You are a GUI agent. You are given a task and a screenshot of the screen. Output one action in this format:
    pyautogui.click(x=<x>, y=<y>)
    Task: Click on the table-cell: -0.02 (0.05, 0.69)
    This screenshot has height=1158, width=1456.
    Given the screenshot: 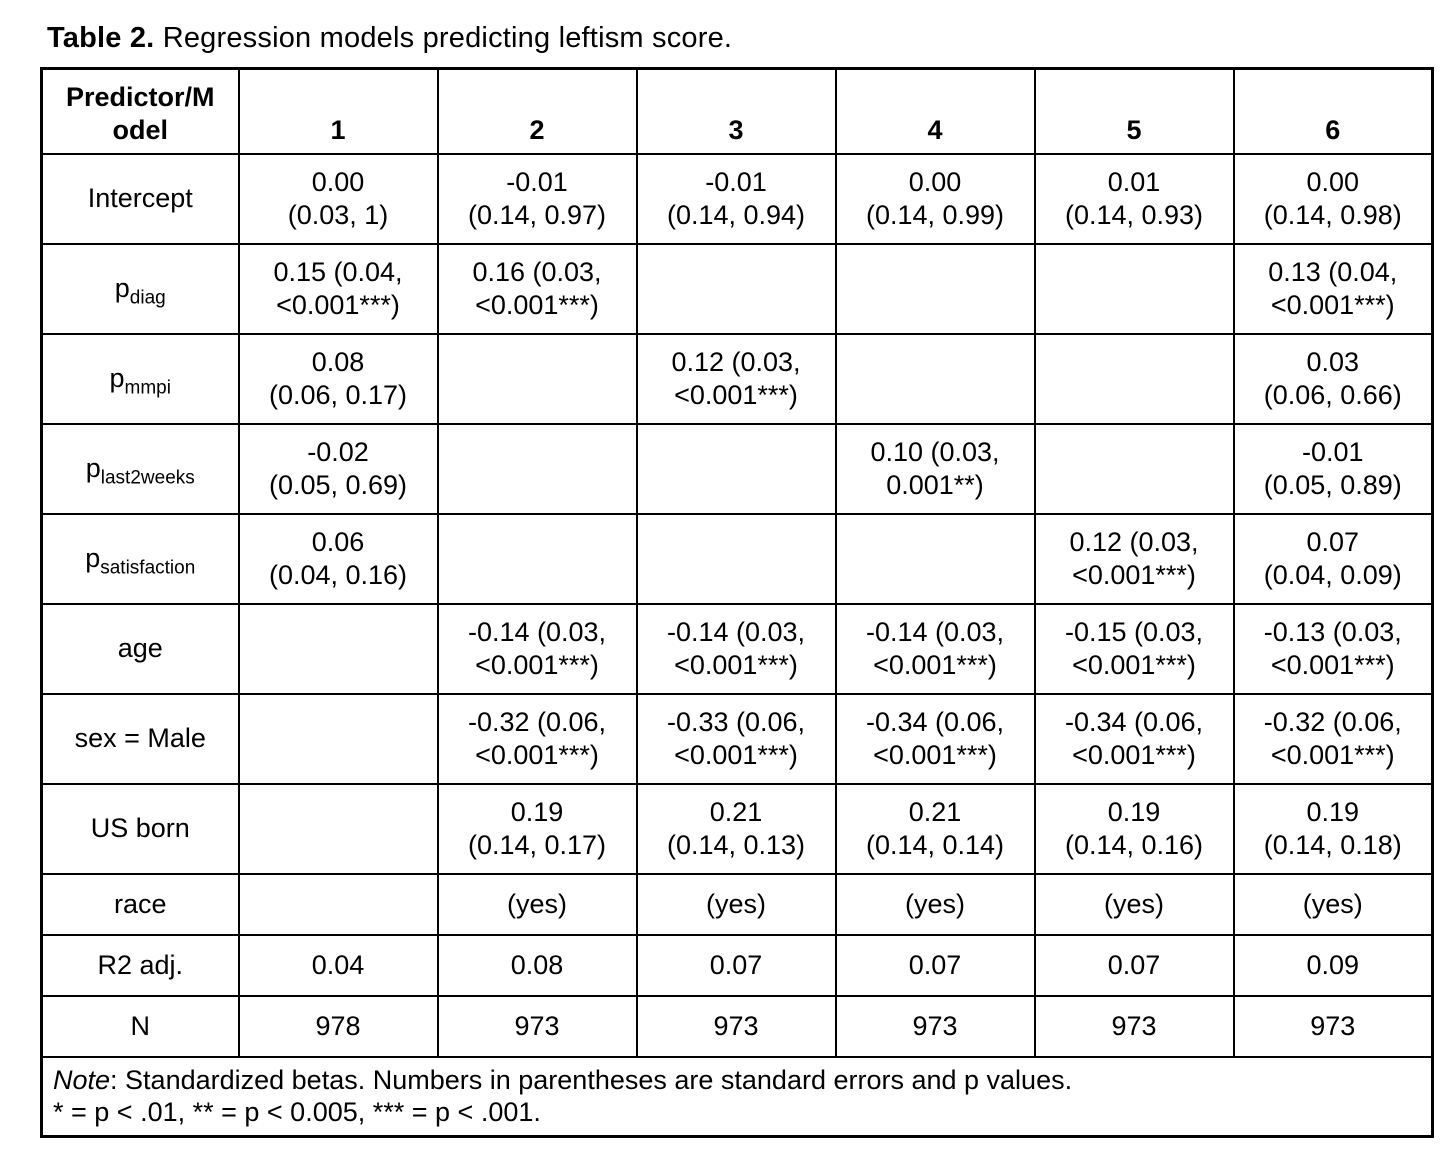 What is the action you would take?
    pyautogui.click(x=338, y=468)
    